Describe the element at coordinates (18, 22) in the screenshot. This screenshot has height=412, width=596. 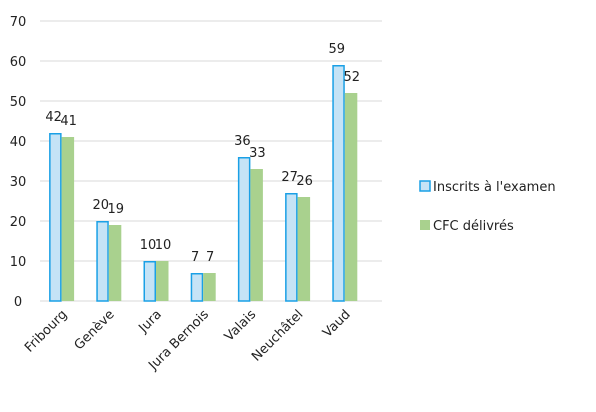
I see `y-tick-label: 70` at that location.